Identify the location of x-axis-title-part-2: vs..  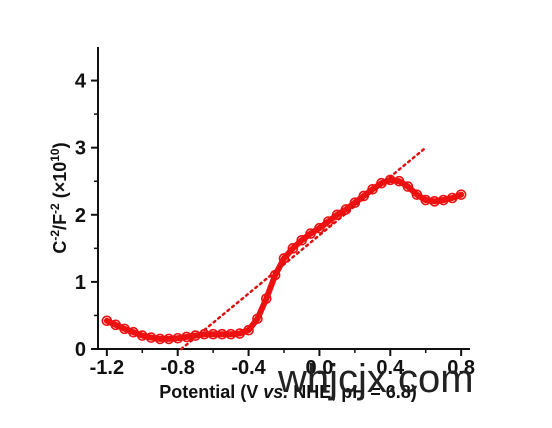
(275, 392).